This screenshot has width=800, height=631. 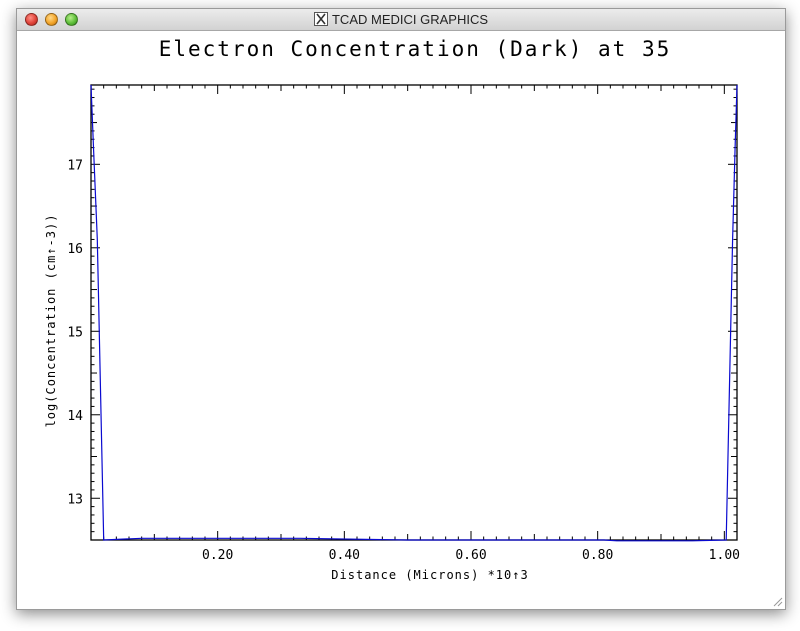 What do you see at coordinates (75, 499) in the screenshot?
I see `y-tick-label: 13` at bounding box center [75, 499].